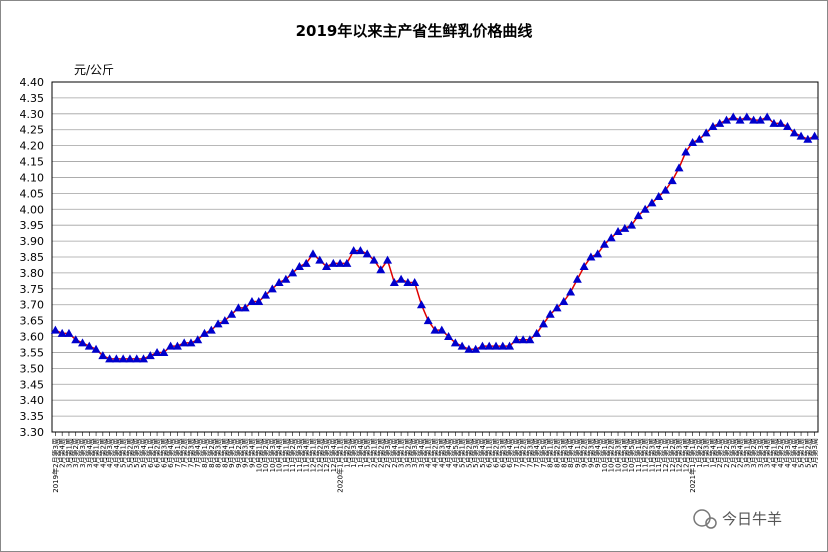  I want to click on x-tick-label: 10月第4周, so click(279, 455).